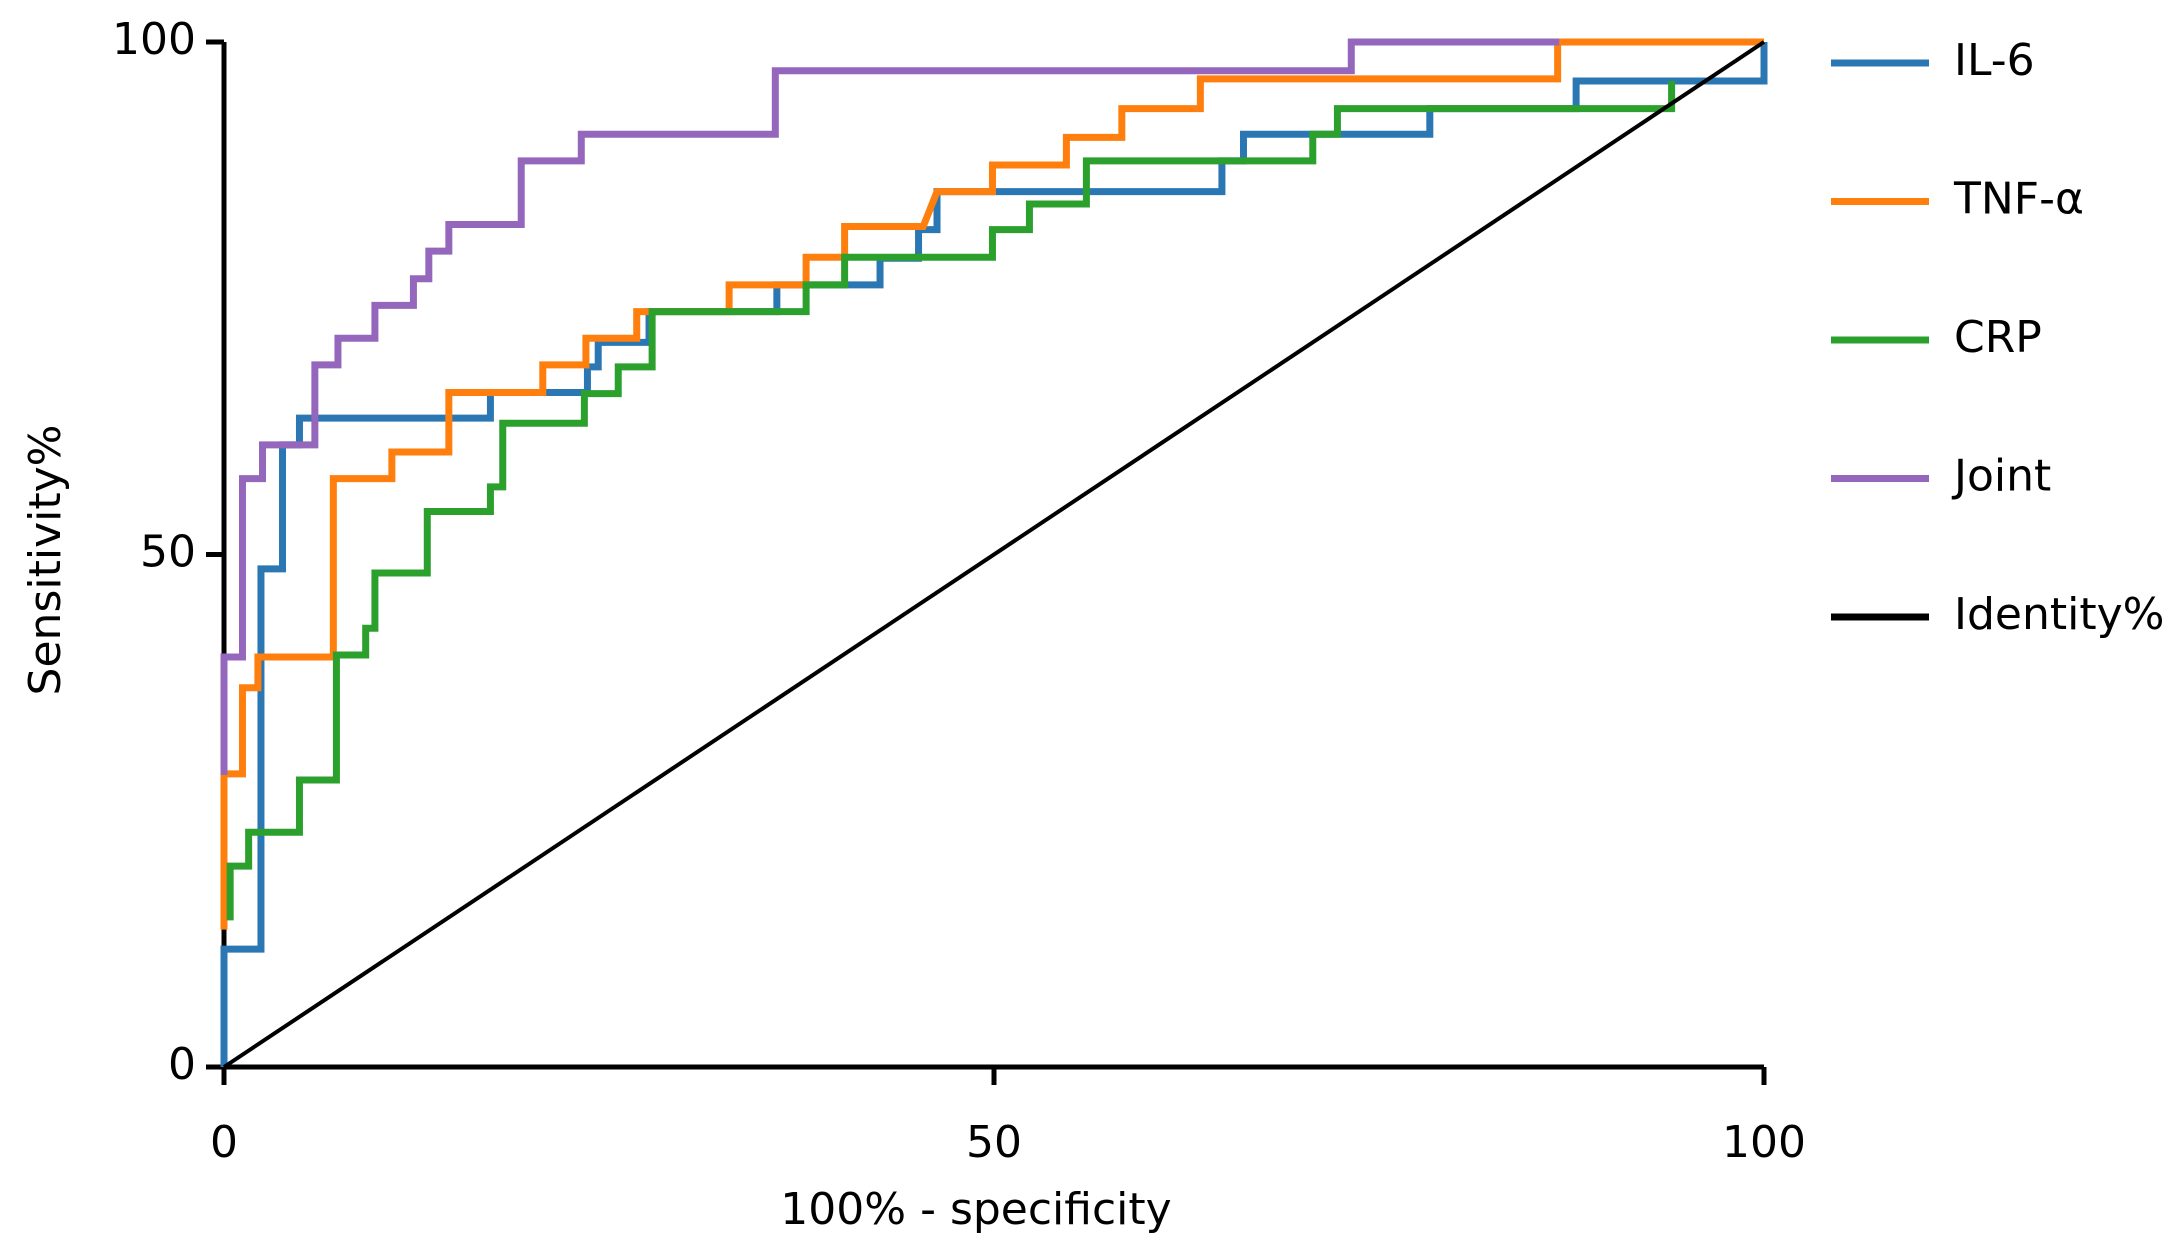 Image resolution: width=2181 pixels, height=1250 pixels. I want to click on legend-label: IL-6, so click(1994, 60).